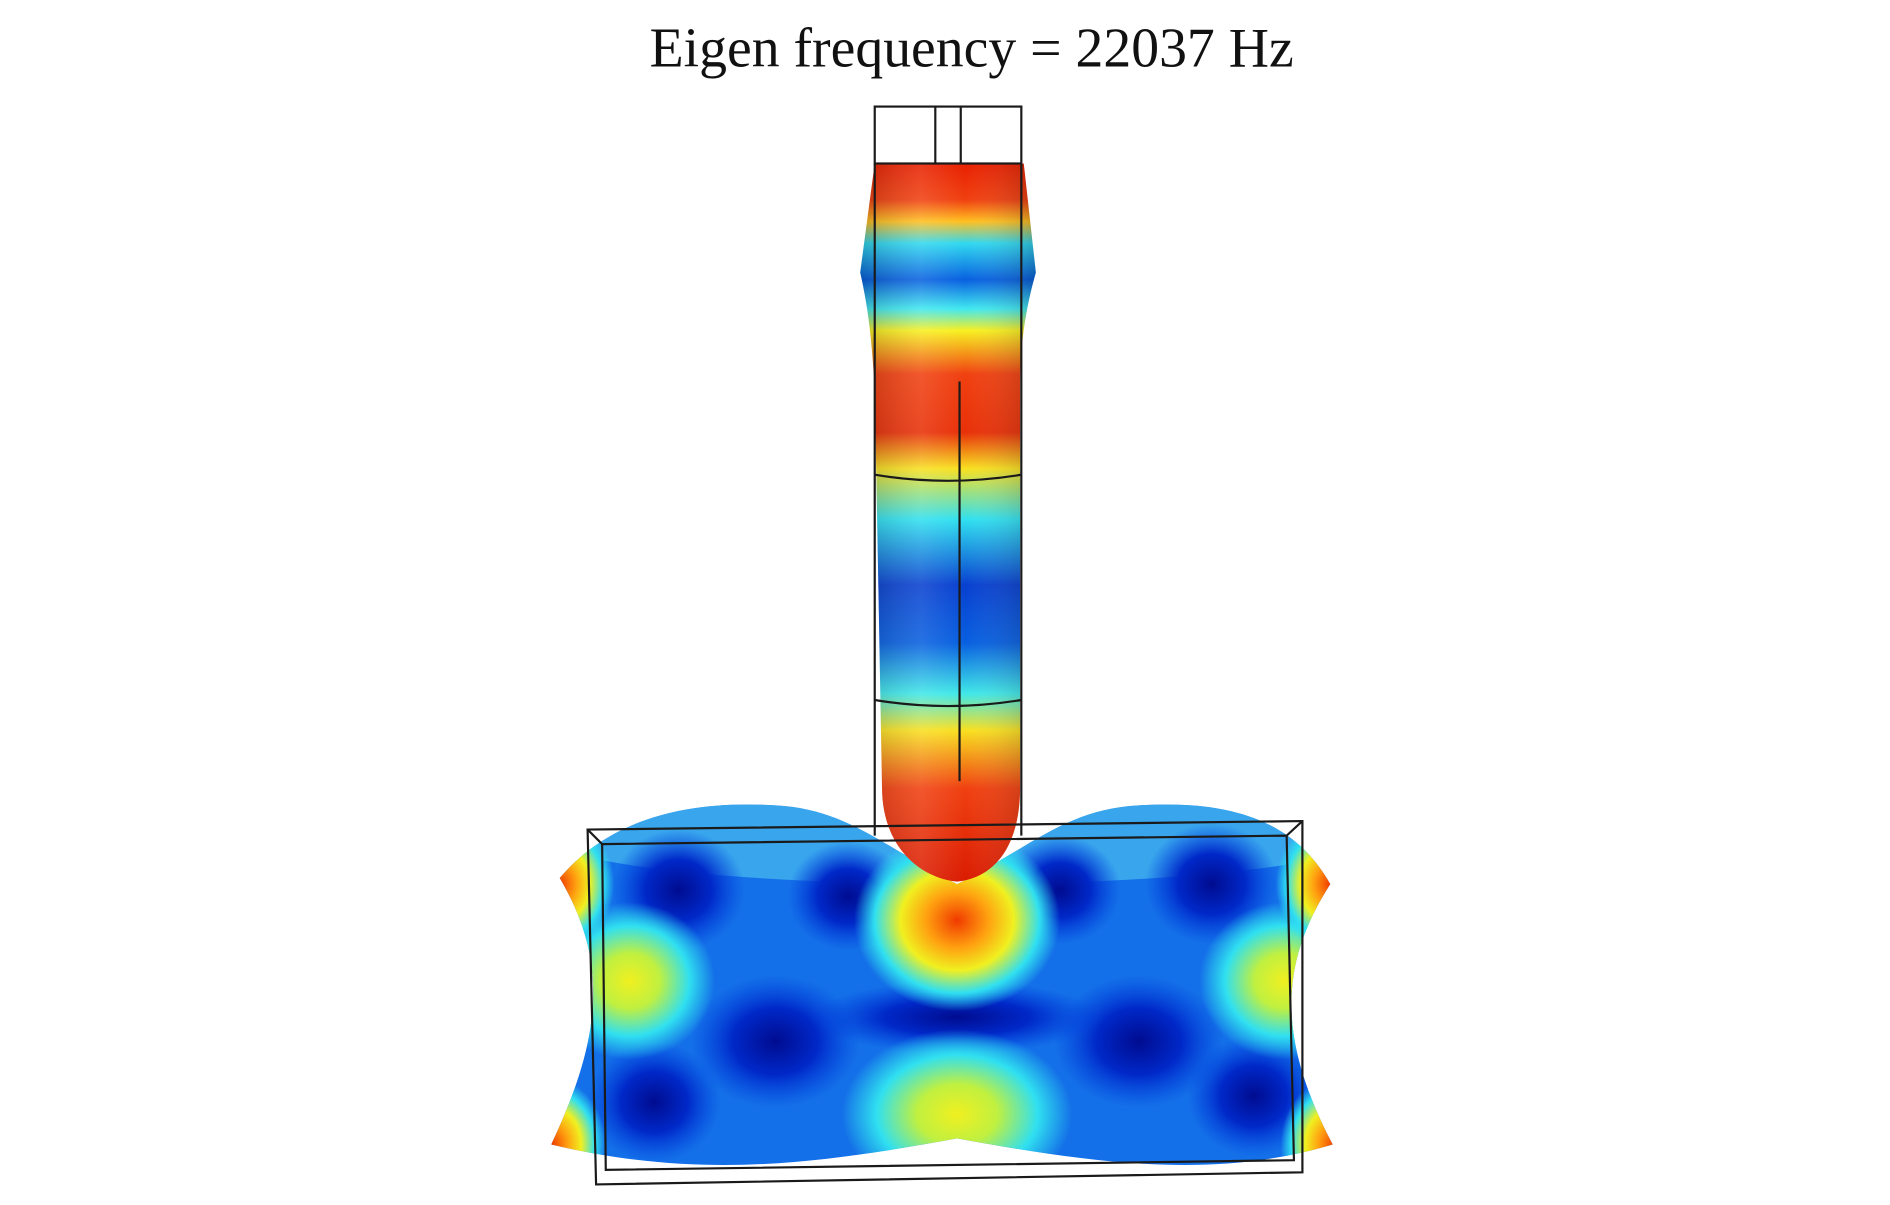 This screenshot has width=1890, height=1205. What do you see at coordinates (948, 522) in the screenshot?
I see `rod-shading` at bounding box center [948, 522].